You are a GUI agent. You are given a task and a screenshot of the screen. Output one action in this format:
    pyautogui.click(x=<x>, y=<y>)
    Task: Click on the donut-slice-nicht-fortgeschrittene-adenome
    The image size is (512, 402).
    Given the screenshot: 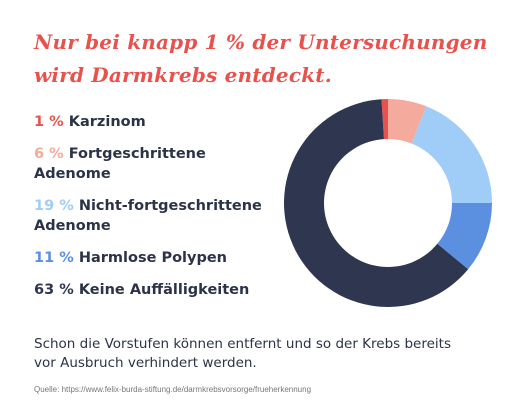 What is the action you would take?
    pyautogui.click(x=451, y=154)
    